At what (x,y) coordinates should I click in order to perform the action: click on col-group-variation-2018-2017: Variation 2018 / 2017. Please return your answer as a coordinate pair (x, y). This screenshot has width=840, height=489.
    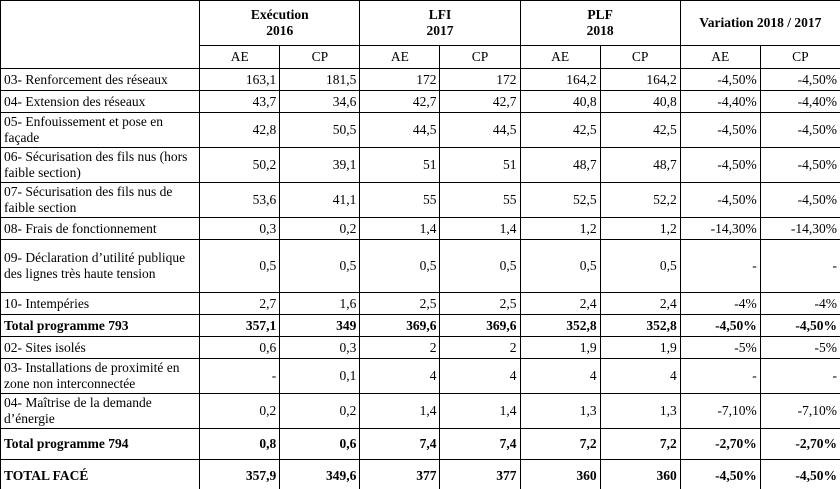
    Looking at the image, I should click on (759, 23).